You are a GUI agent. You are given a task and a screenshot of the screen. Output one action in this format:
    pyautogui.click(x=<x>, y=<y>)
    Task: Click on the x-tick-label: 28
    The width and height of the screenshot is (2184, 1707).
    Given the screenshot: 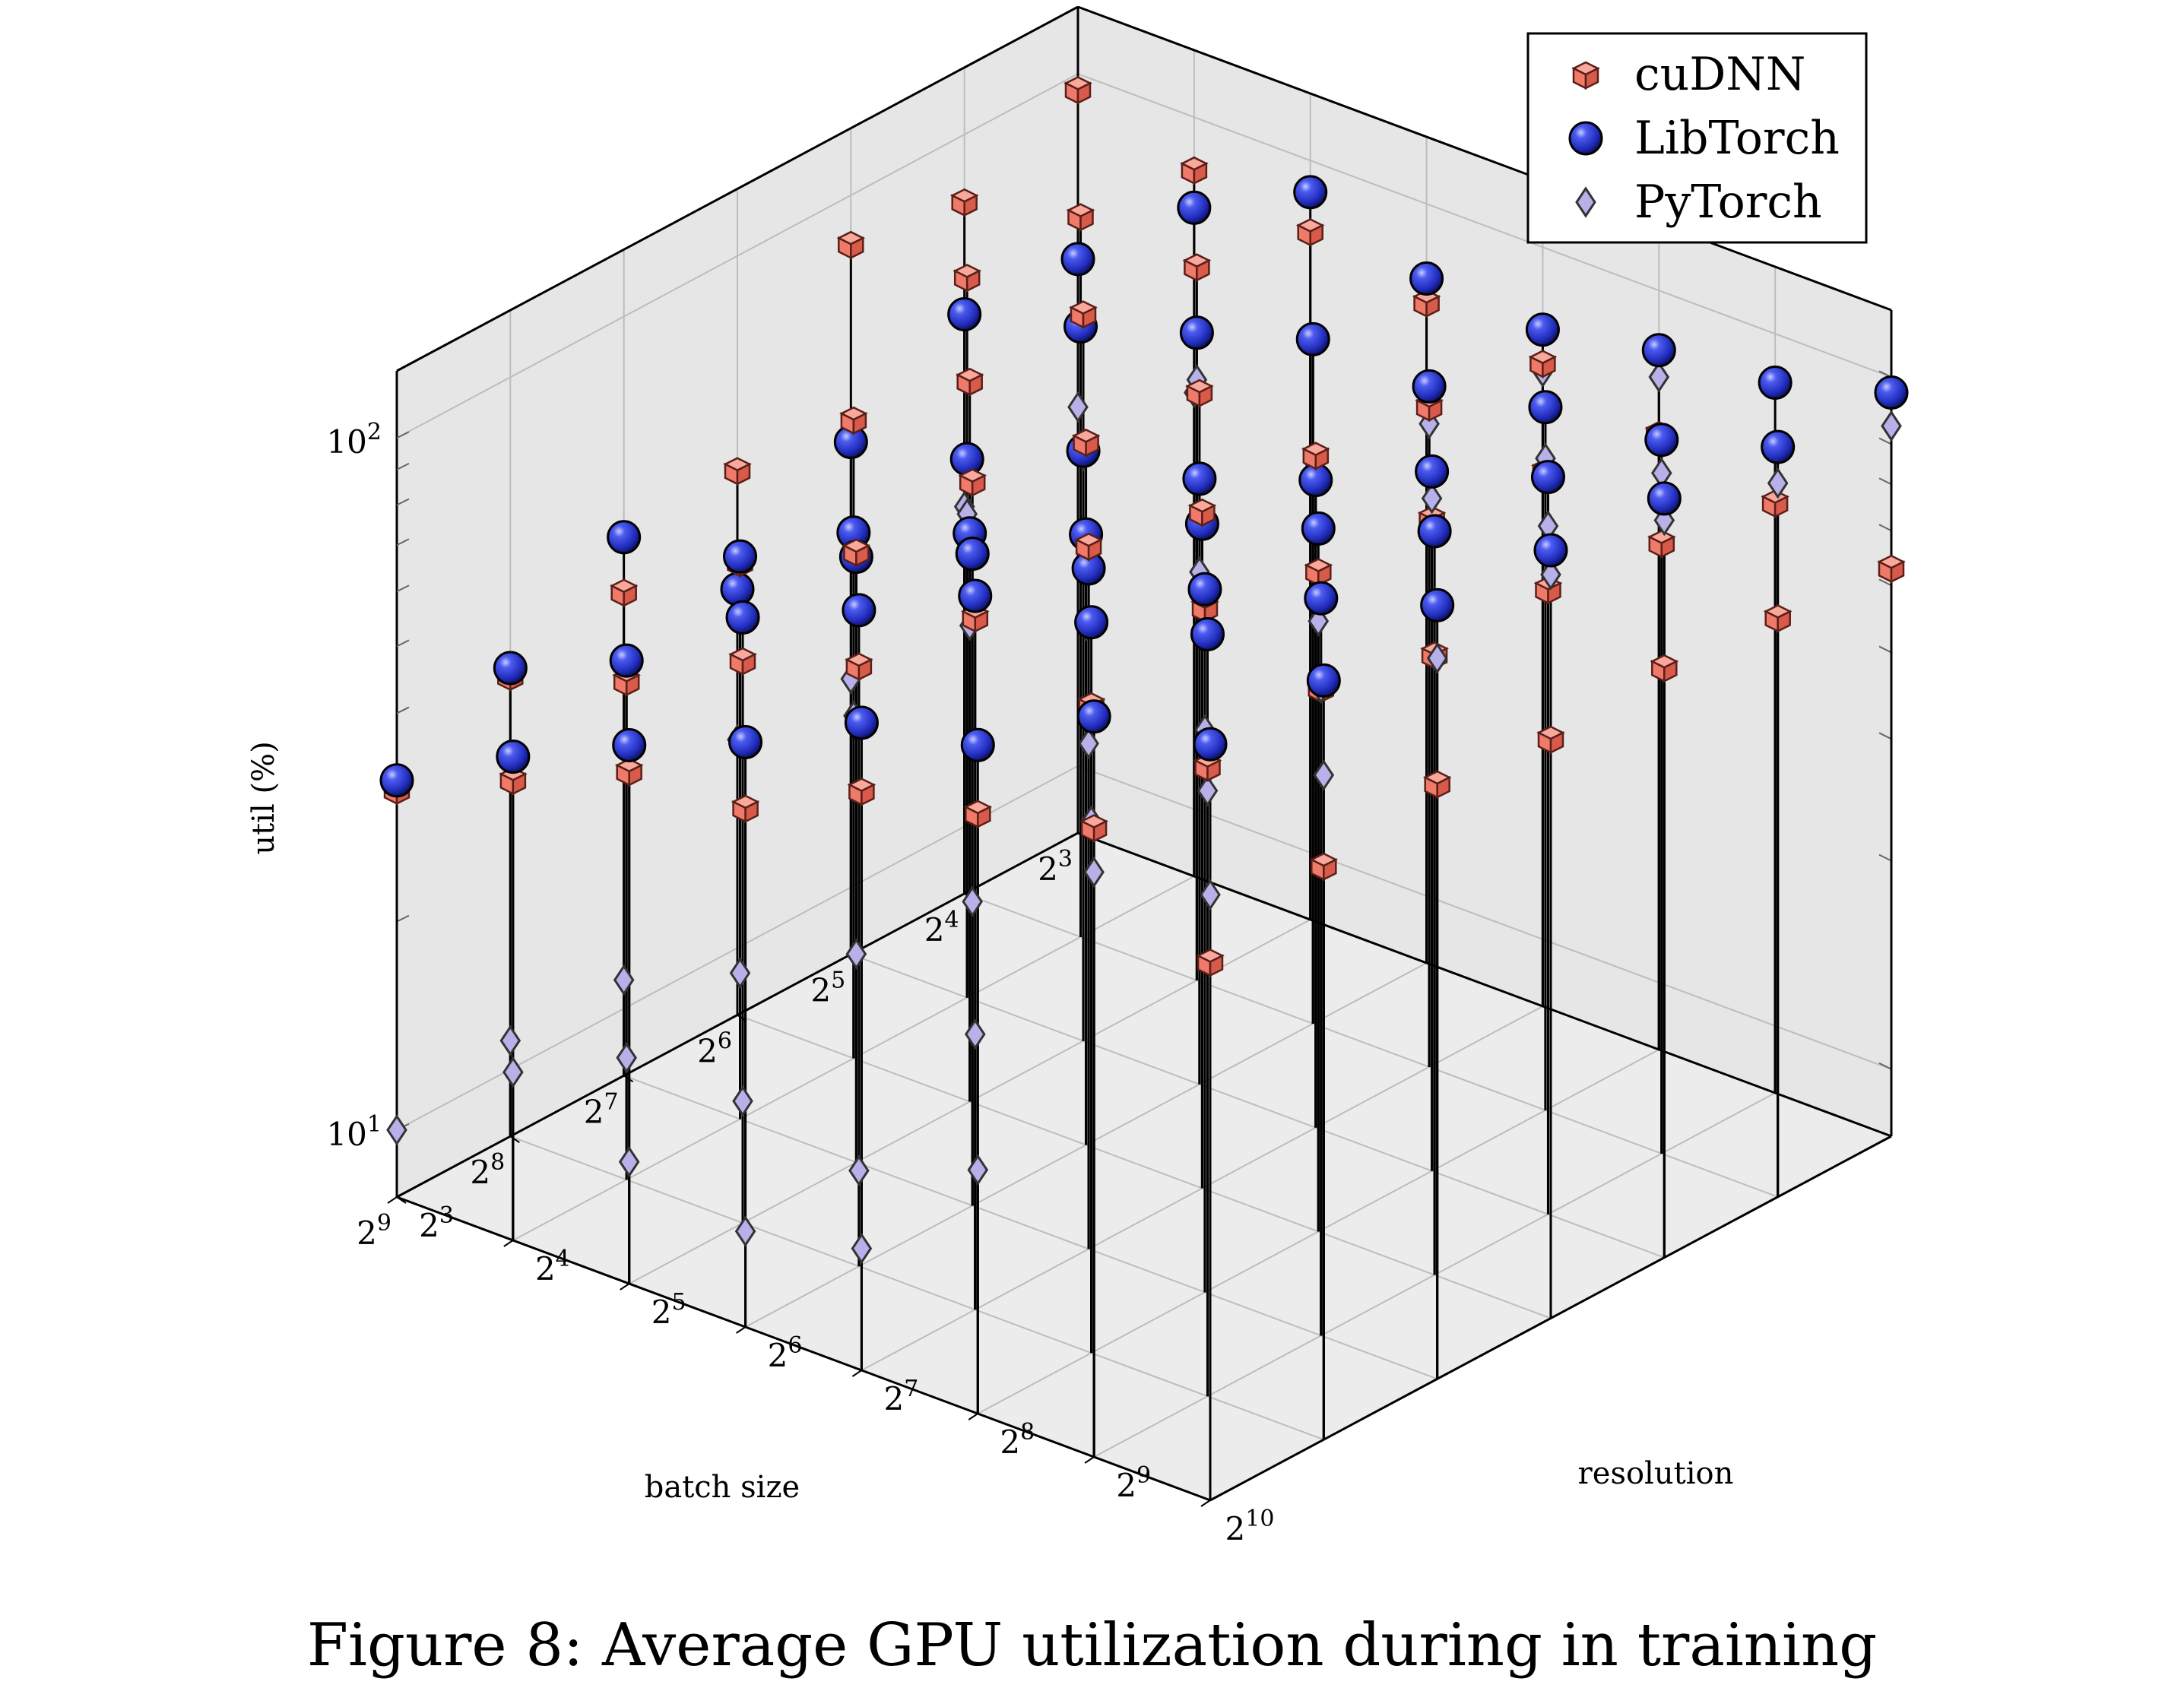 What is the action you would take?
    pyautogui.click(x=487, y=1170)
    